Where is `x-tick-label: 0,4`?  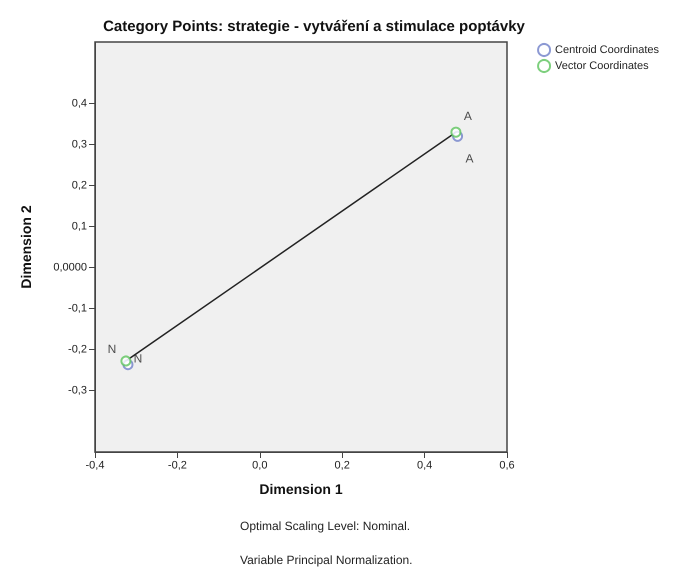 x-tick-label: 0,4 is located at coordinates (424, 466).